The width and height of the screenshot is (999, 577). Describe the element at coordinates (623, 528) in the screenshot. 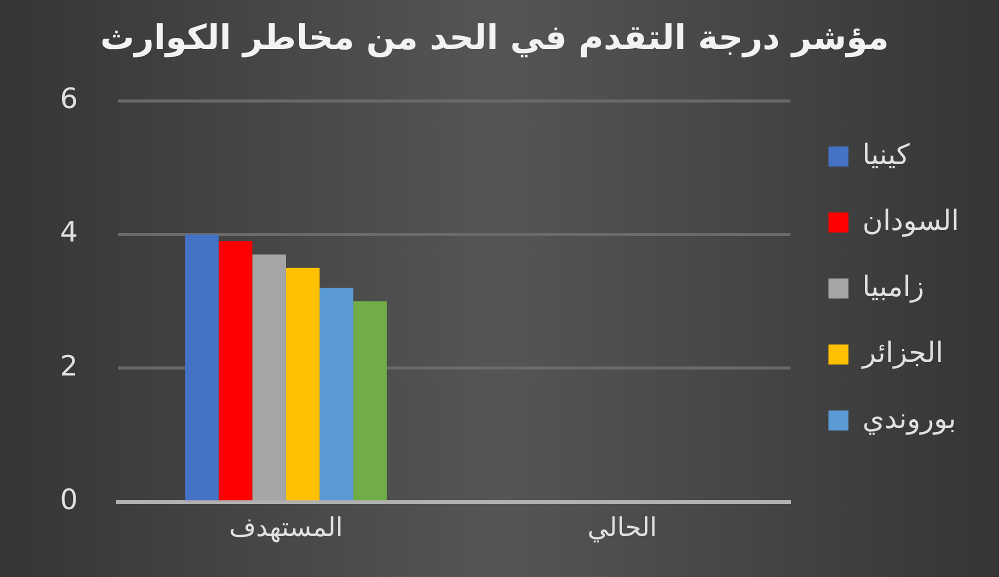

I see `x-tick-label: الحالي` at that location.